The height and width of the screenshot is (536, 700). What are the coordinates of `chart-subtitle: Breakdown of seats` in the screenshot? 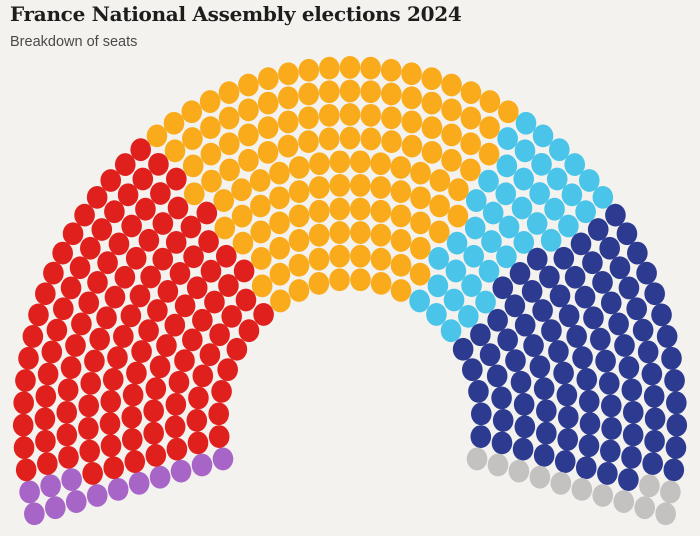 It's located at (74, 42).